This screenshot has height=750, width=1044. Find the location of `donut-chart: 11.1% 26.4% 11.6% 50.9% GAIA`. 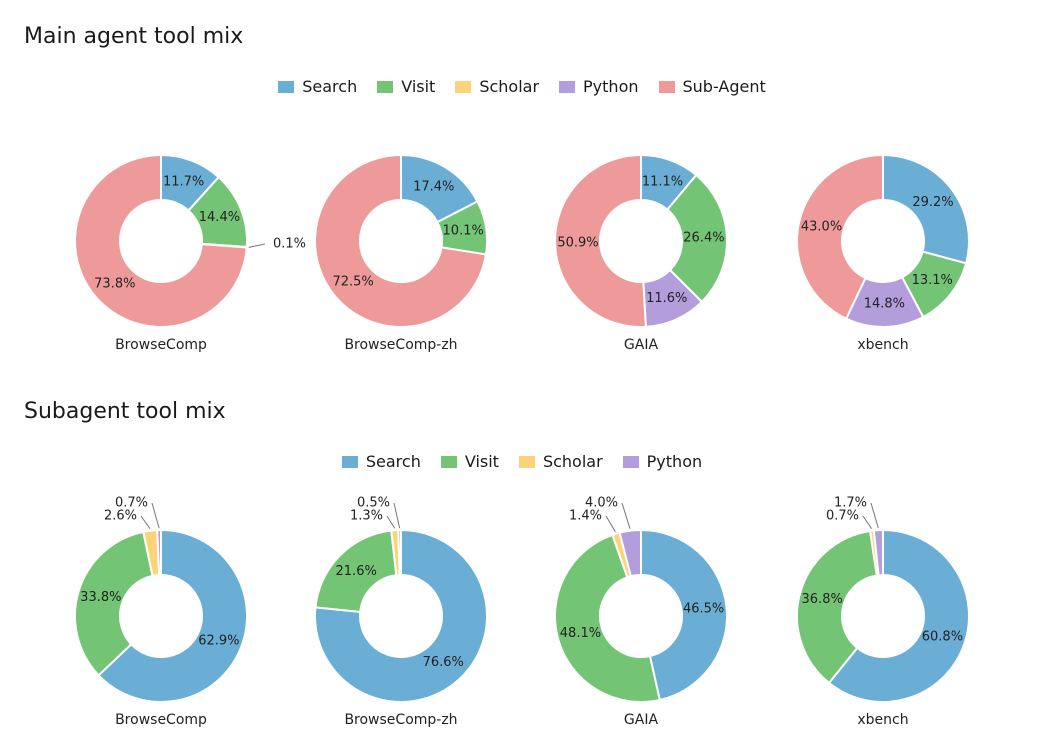

donut-chart: 11.1% 26.4% 11.6% 50.9% GAIA is located at coordinates (641, 253).